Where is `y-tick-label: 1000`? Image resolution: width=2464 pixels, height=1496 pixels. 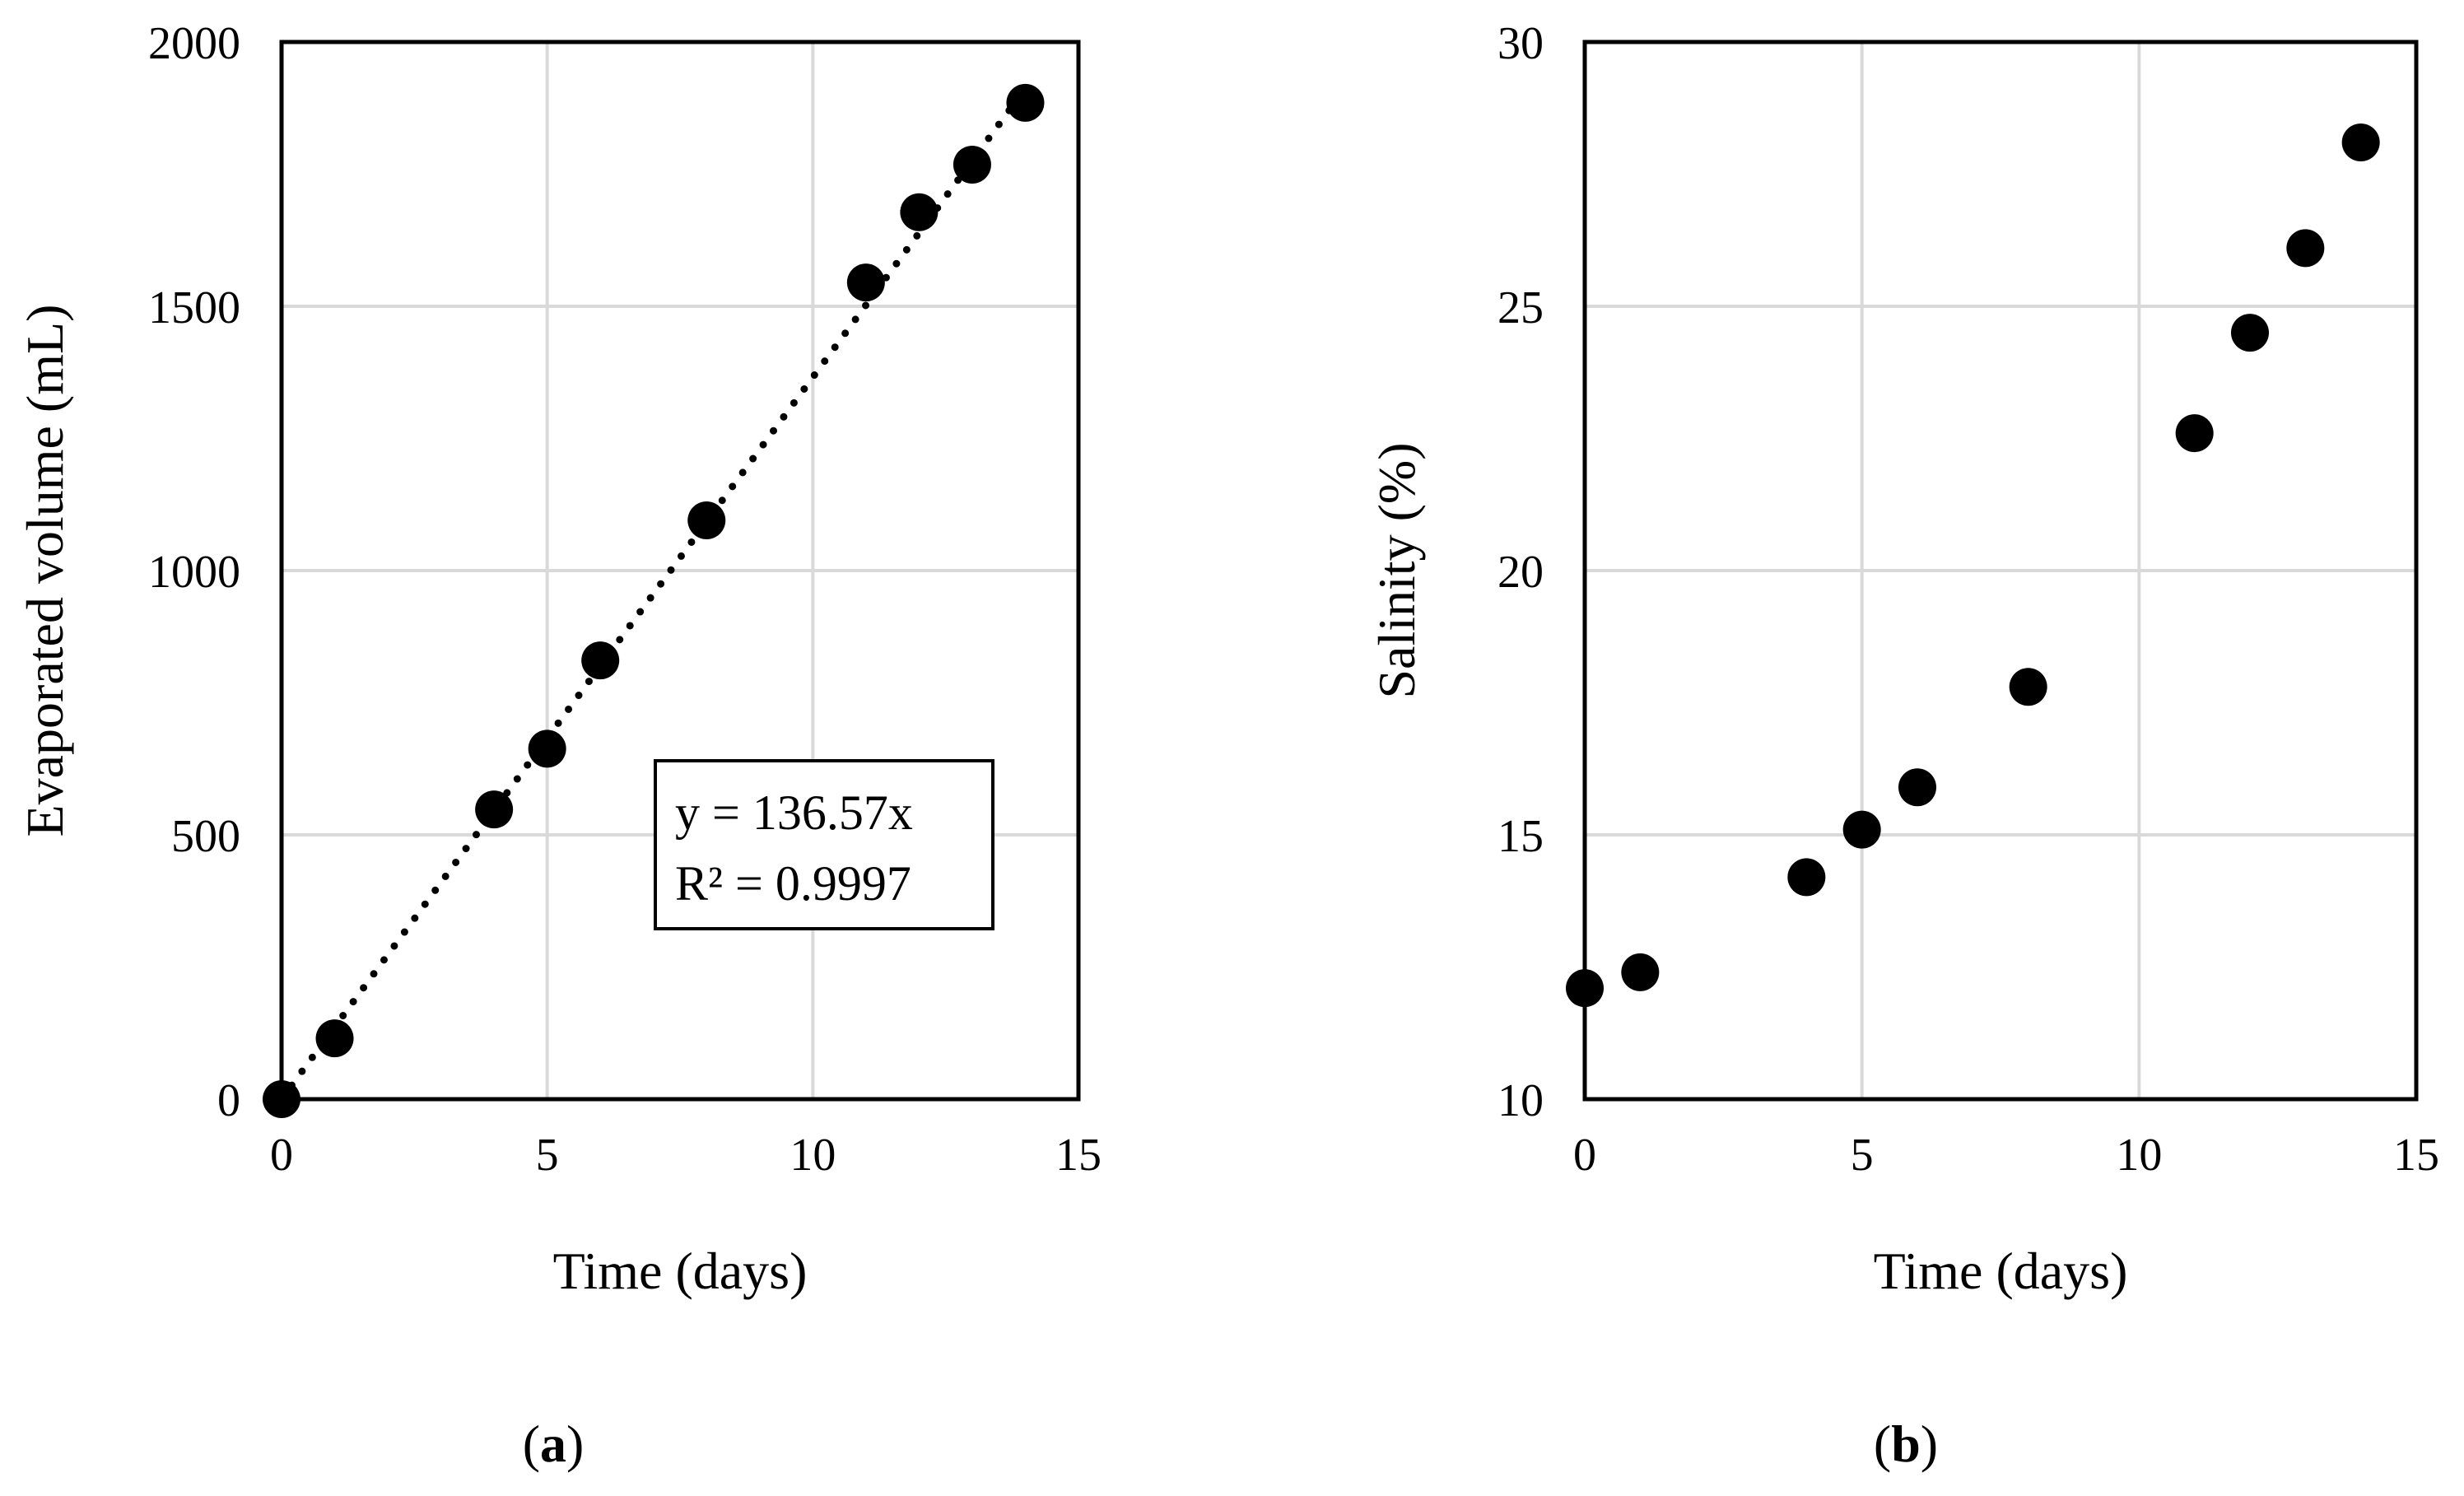 y-tick-label: 1000 is located at coordinates (194, 572).